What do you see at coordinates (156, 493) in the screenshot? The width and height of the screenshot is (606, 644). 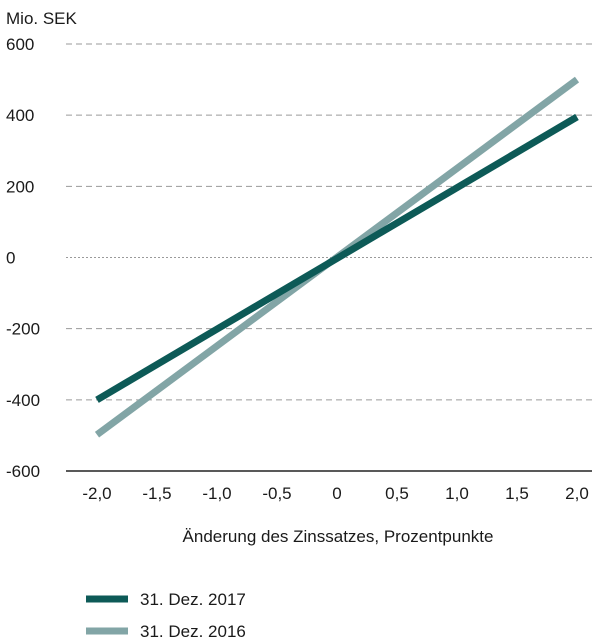 I see `x-tick-label: -1,5` at bounding box center [156, 493].